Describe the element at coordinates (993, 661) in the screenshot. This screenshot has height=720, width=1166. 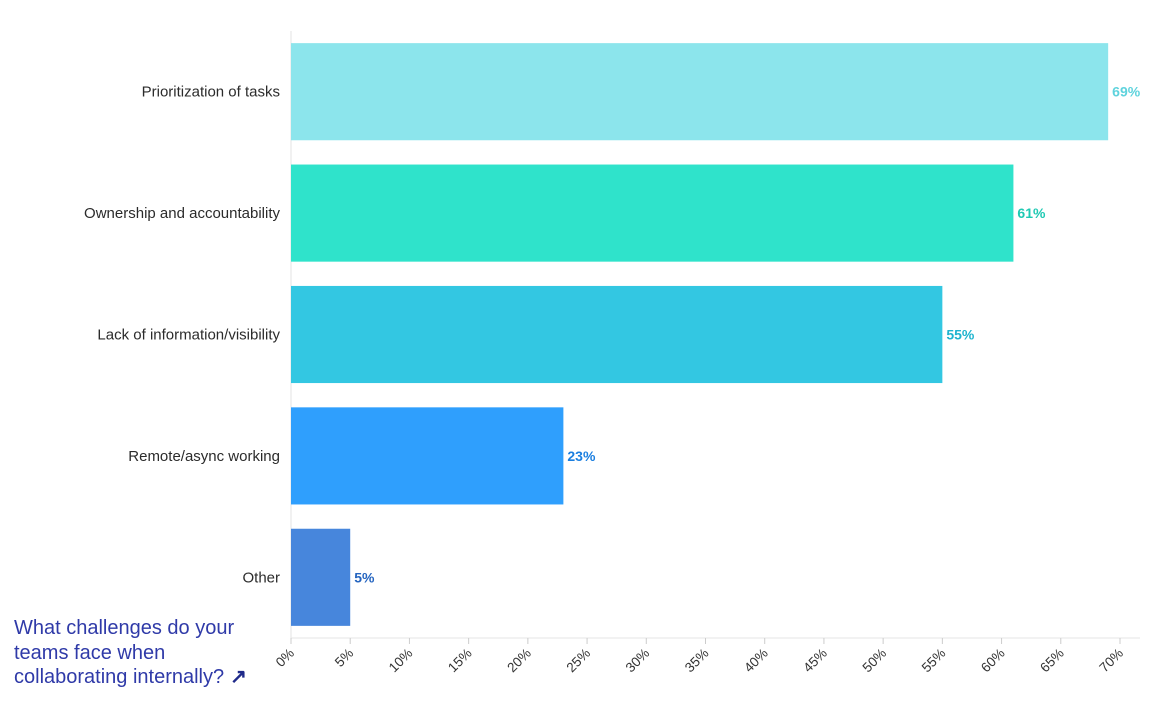
I see `x-tick-label: 60%` at that location.